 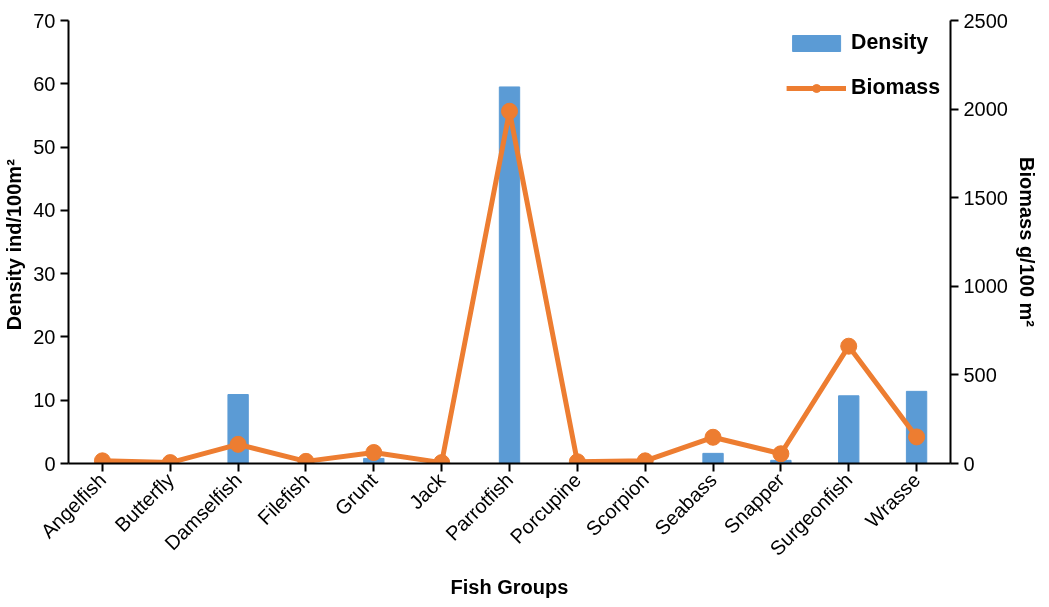 What do you see at coordinates (44, 83) in the screenshot?
I see `y-tick-label: 60` at bounding box center [44, 83].